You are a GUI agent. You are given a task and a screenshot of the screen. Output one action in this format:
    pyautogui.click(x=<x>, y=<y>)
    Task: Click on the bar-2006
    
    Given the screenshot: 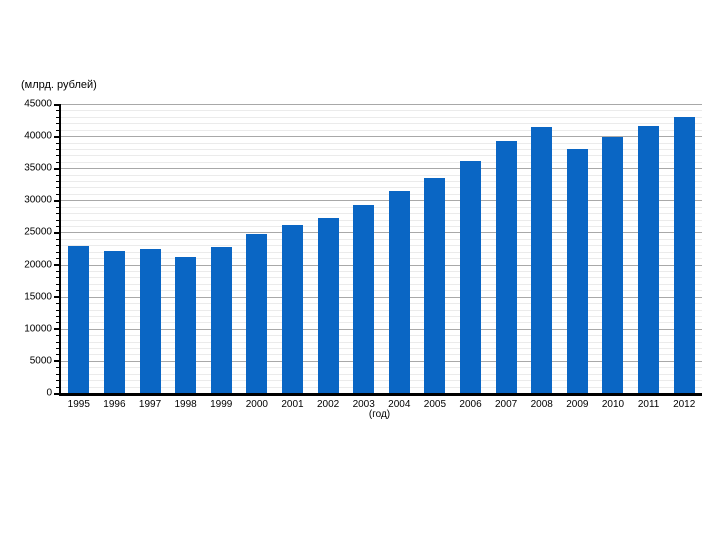 What is the action you would take?
    pyautogui.click(x=471, y=277)
    